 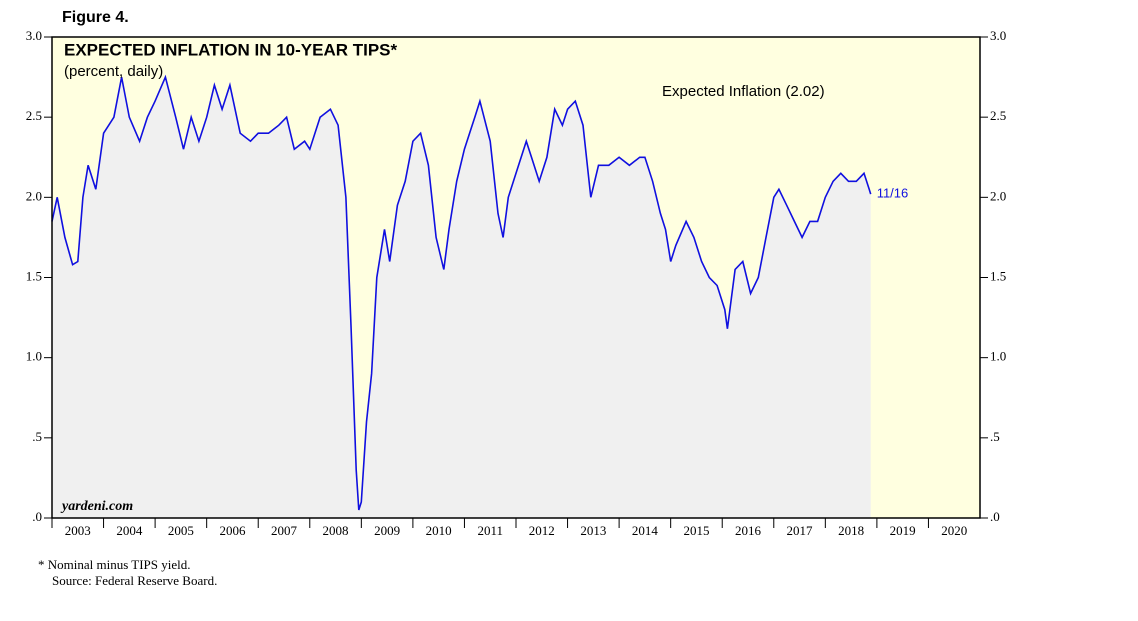 I want to click on x-tick-label: 2019, so click(x=903, y=530).